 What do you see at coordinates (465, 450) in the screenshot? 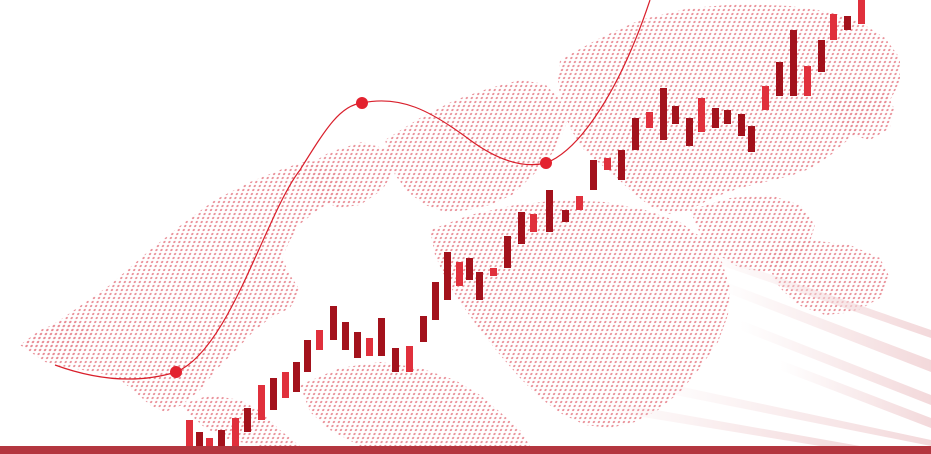
I see `bottom-band` at bounding box center [465, 450].